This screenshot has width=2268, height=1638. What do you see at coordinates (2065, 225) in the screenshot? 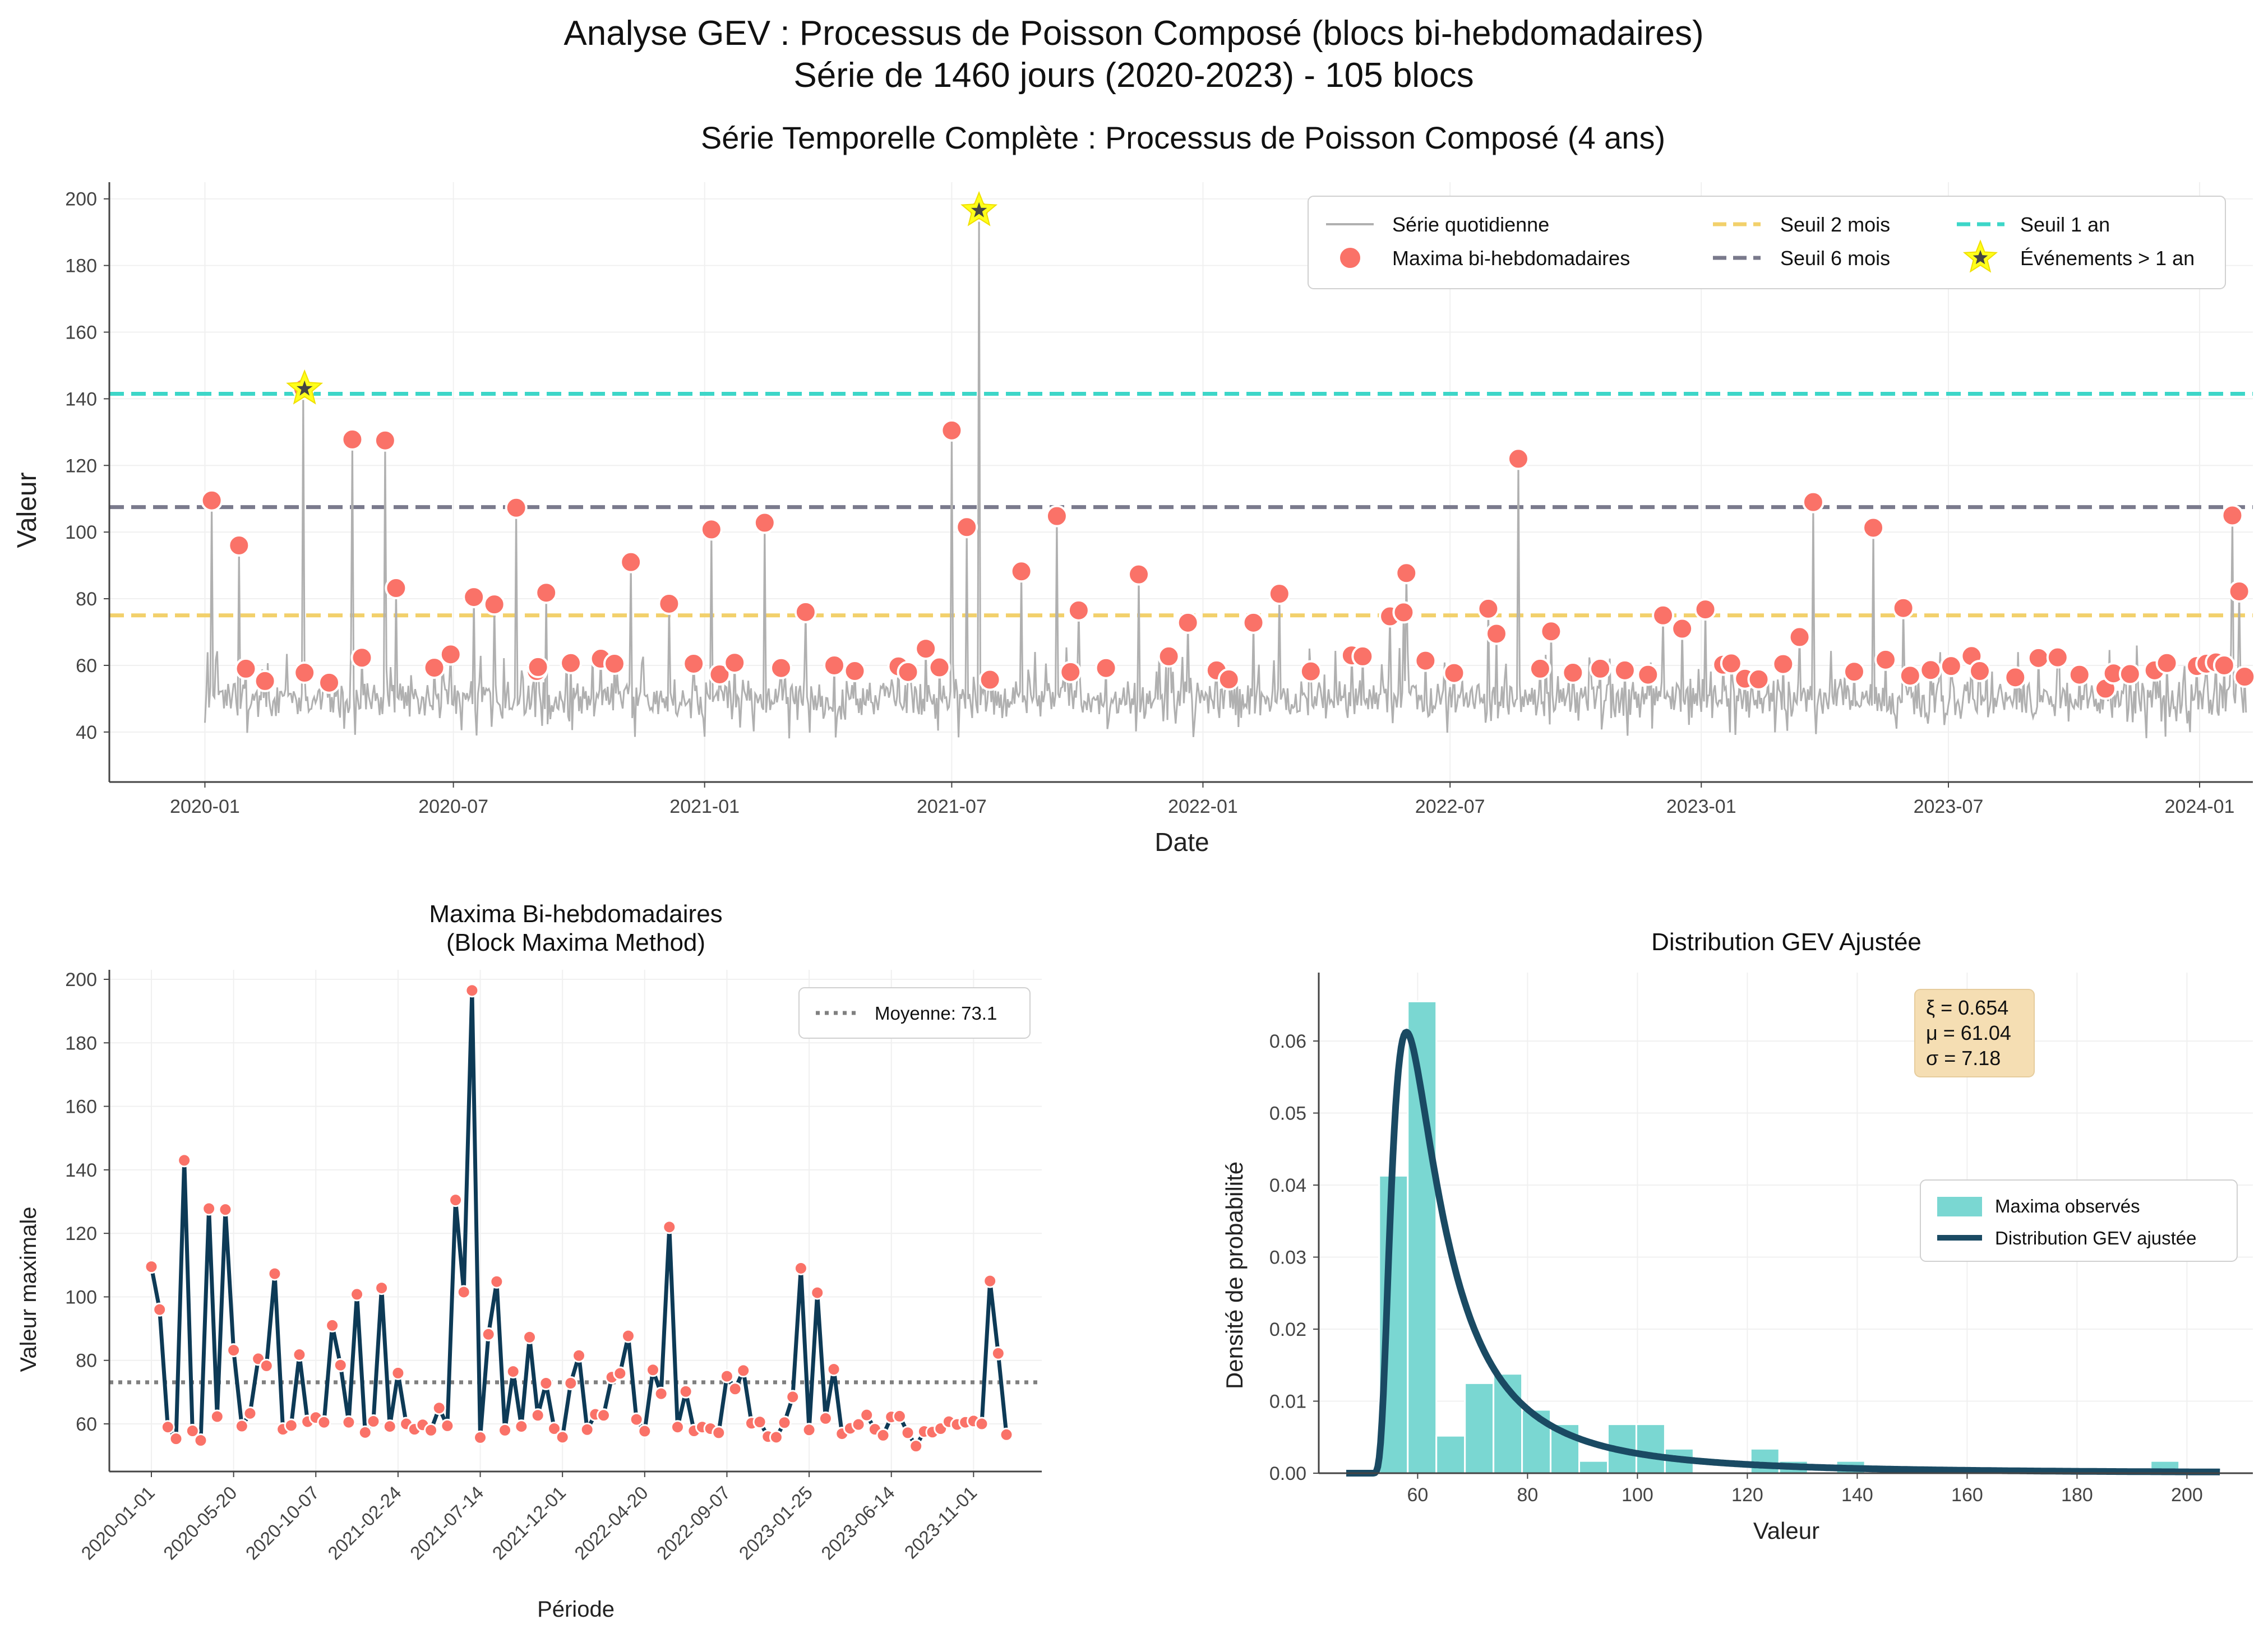
I see `legend-s1y-label: Seuil 1 an` at bounding box center [2065, 225].